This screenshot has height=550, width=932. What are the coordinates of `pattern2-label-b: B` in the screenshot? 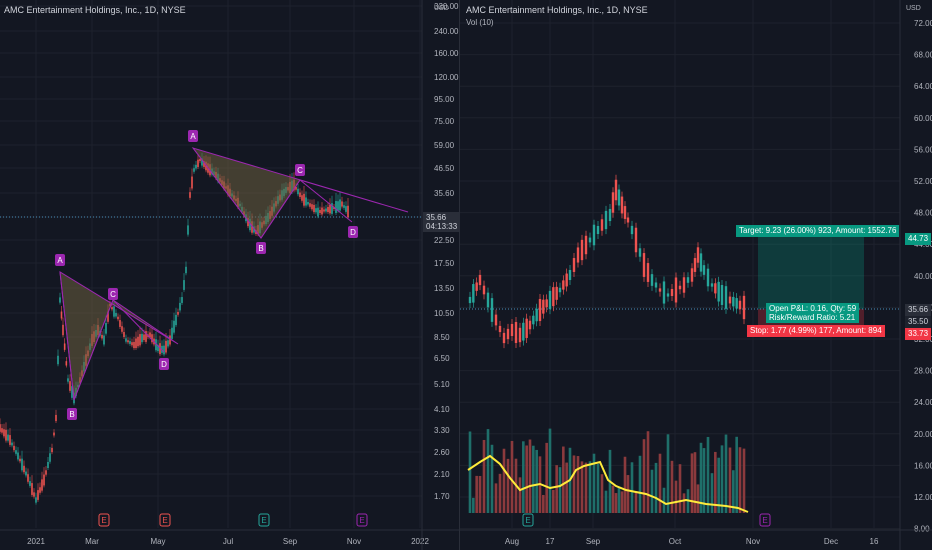 It's located at (260, 248).